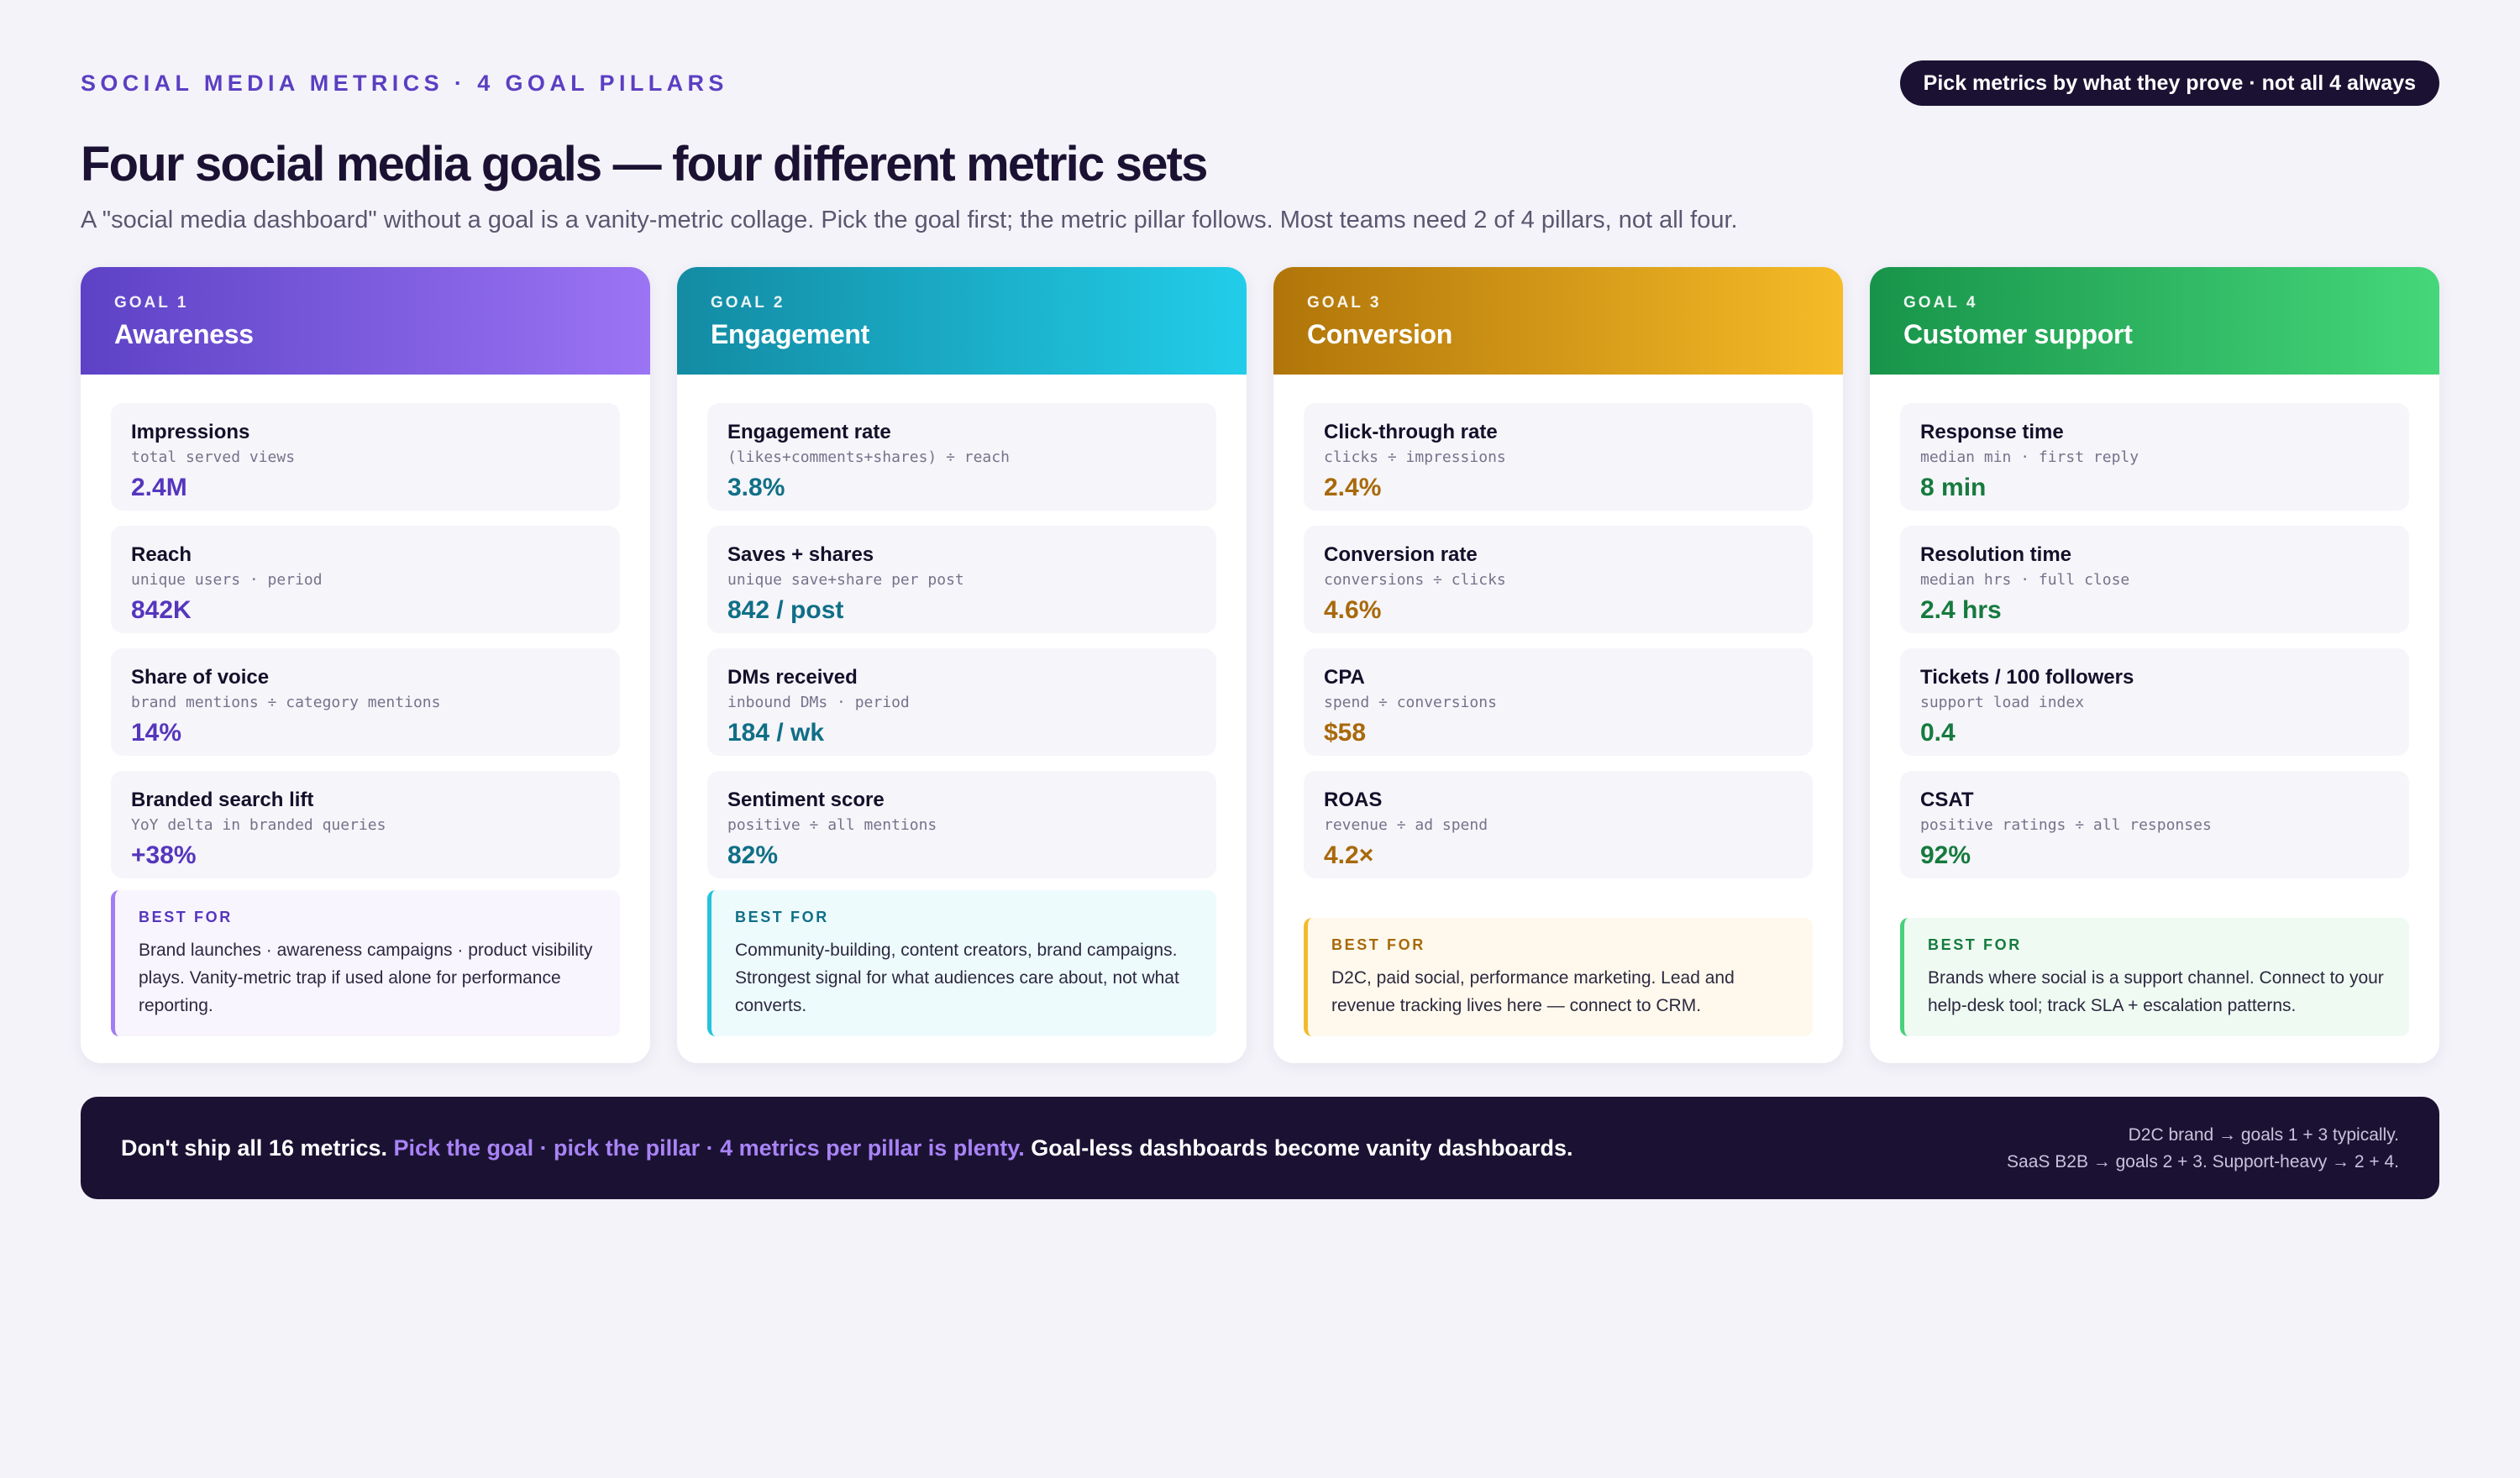  I want to click on eyebrow-label: SOCIAL MEDIA METRICS · 4 GOAL PILLARS, so click(404, 83).